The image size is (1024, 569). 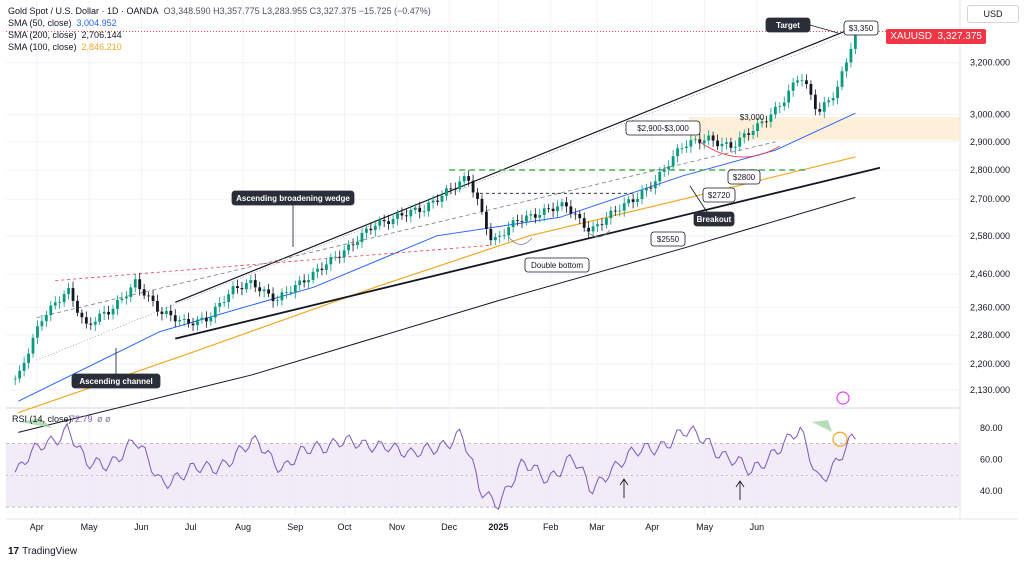 I want to click on target-price-label: $3,350, so click(x=861, y=28).